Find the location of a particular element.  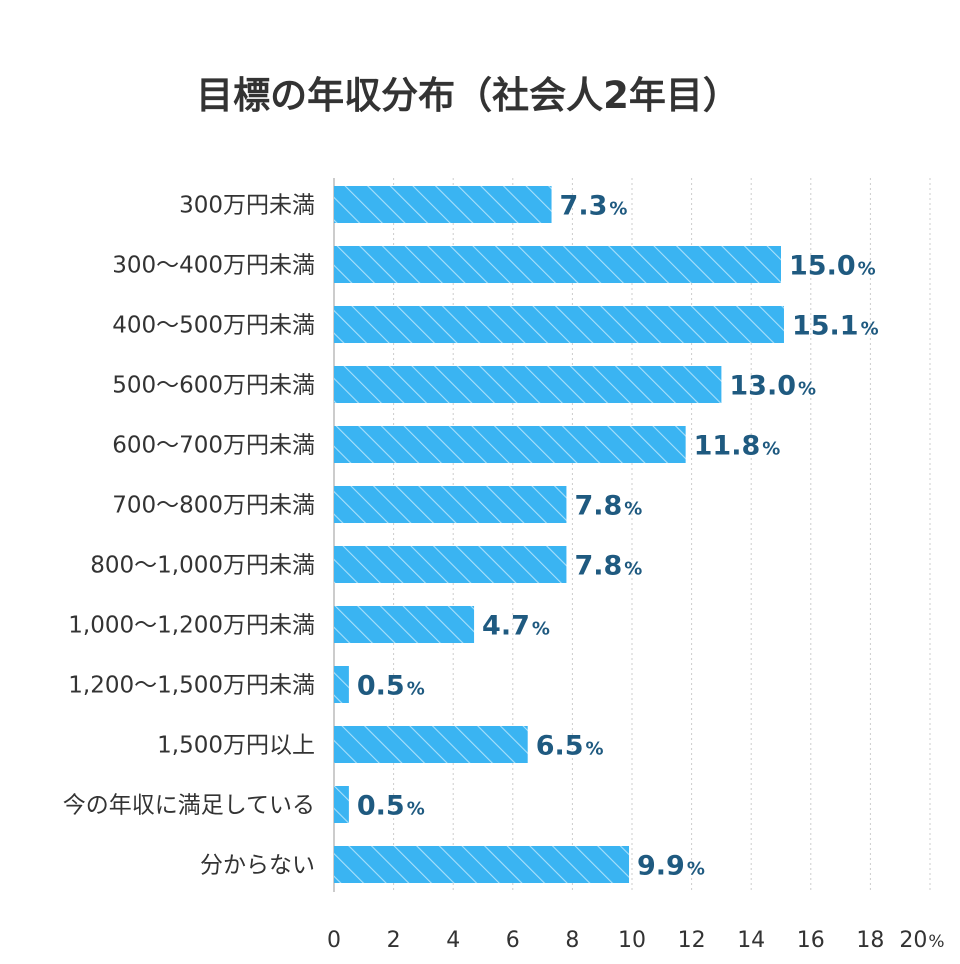

category-label: 600〜700万円未満 is located at coordinates (213, 446).